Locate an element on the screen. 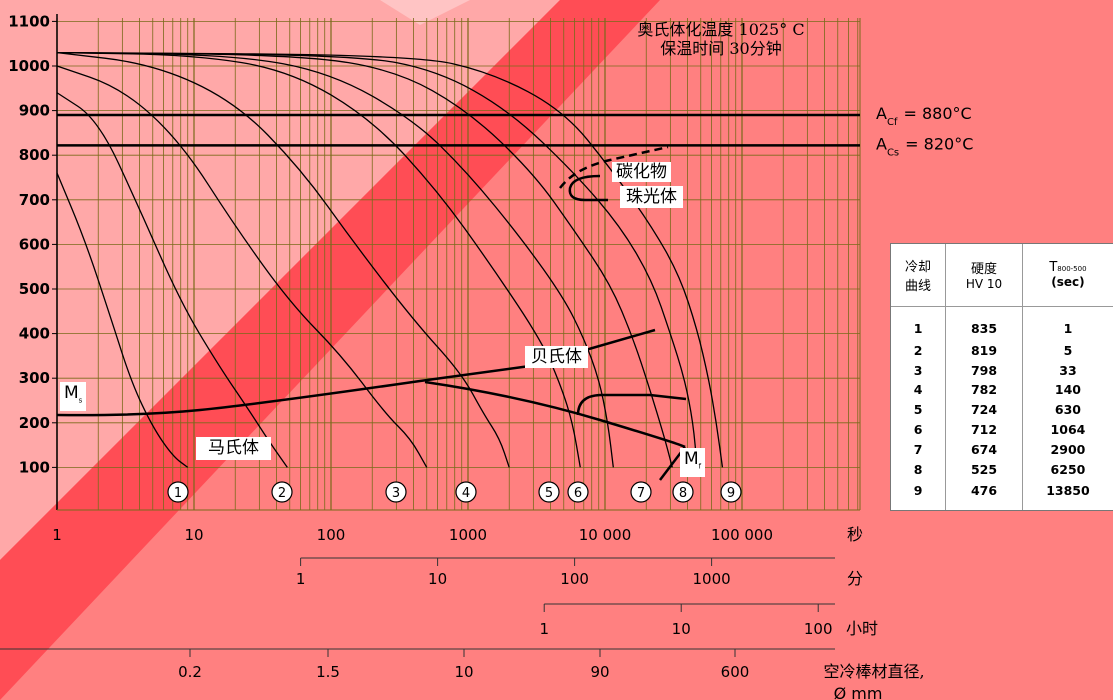 The width and height of the screenshot is (1113, 700). y-tick-label: 500 is located at coordinates (34, 289).